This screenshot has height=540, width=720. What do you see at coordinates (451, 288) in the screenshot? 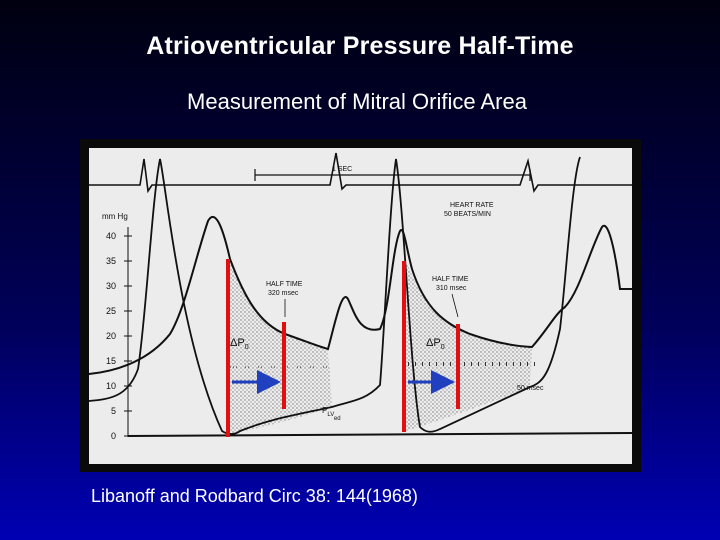
I see `half-time-value-2: 310 msec` at bounding box center [451, 288].